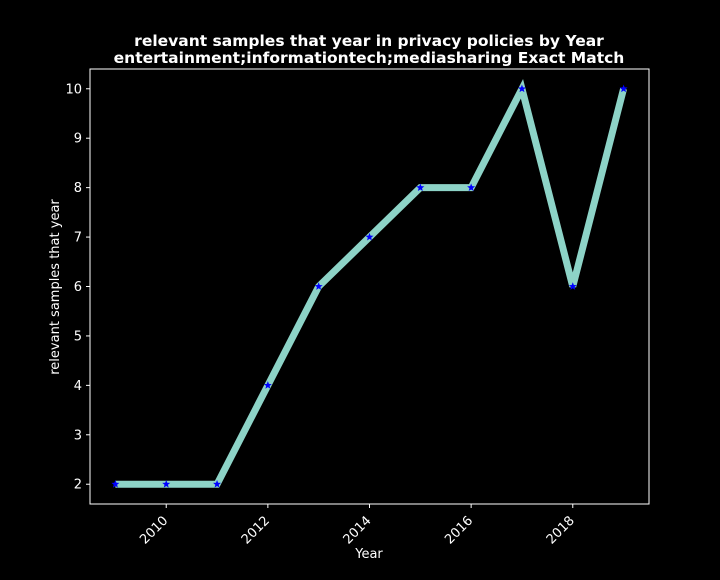 The width and height of the screenshot is (720, 580). What do you see at coordinates (78, 287) in the screenshot?
I see `y-tick-label: 6` at bounding box center [78, 287].